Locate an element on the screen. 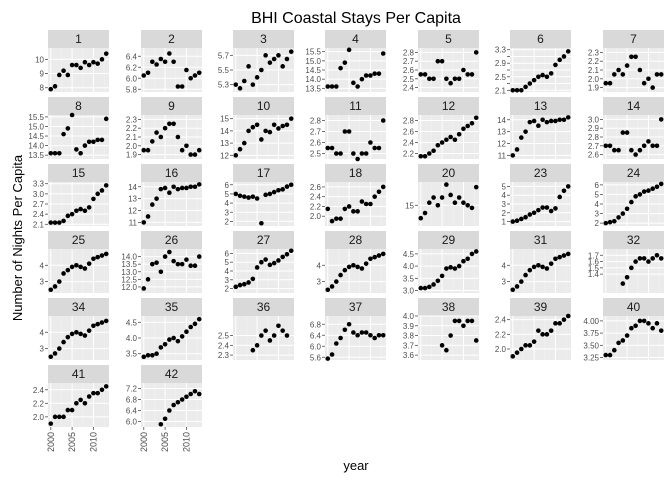  y-tick-label: 2 is located at coordinates (227, 289).